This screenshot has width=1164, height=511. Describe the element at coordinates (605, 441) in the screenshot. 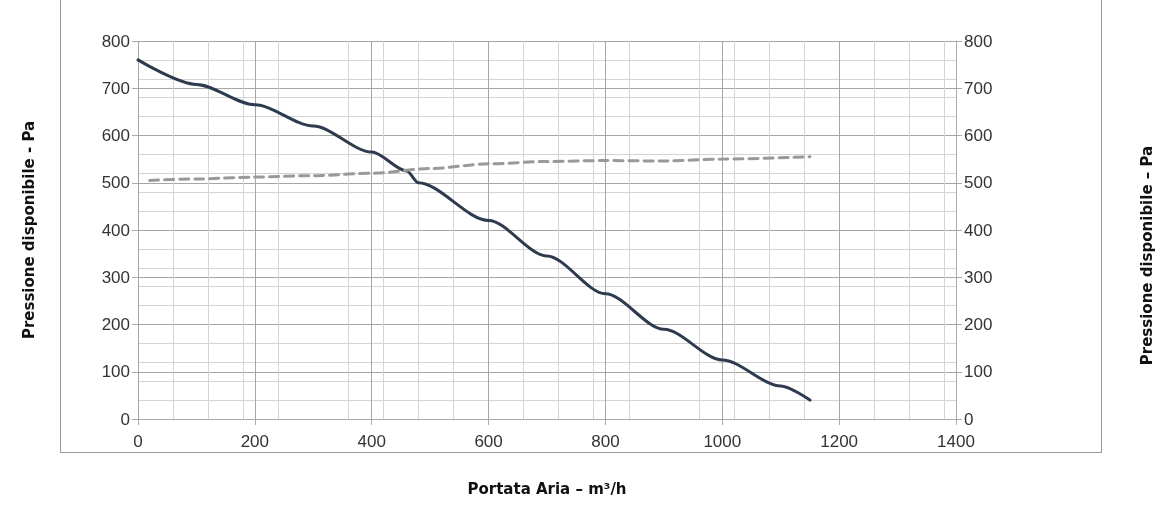

I see `x-tick-label: 800` at that location.